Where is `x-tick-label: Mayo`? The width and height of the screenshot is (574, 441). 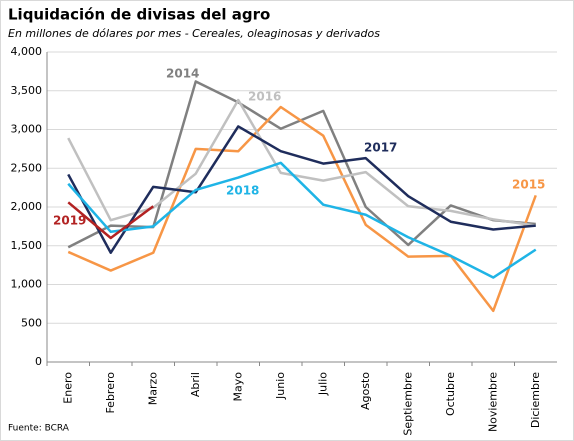
x-tick-label: Mayo is located at coordinates (237, 387).